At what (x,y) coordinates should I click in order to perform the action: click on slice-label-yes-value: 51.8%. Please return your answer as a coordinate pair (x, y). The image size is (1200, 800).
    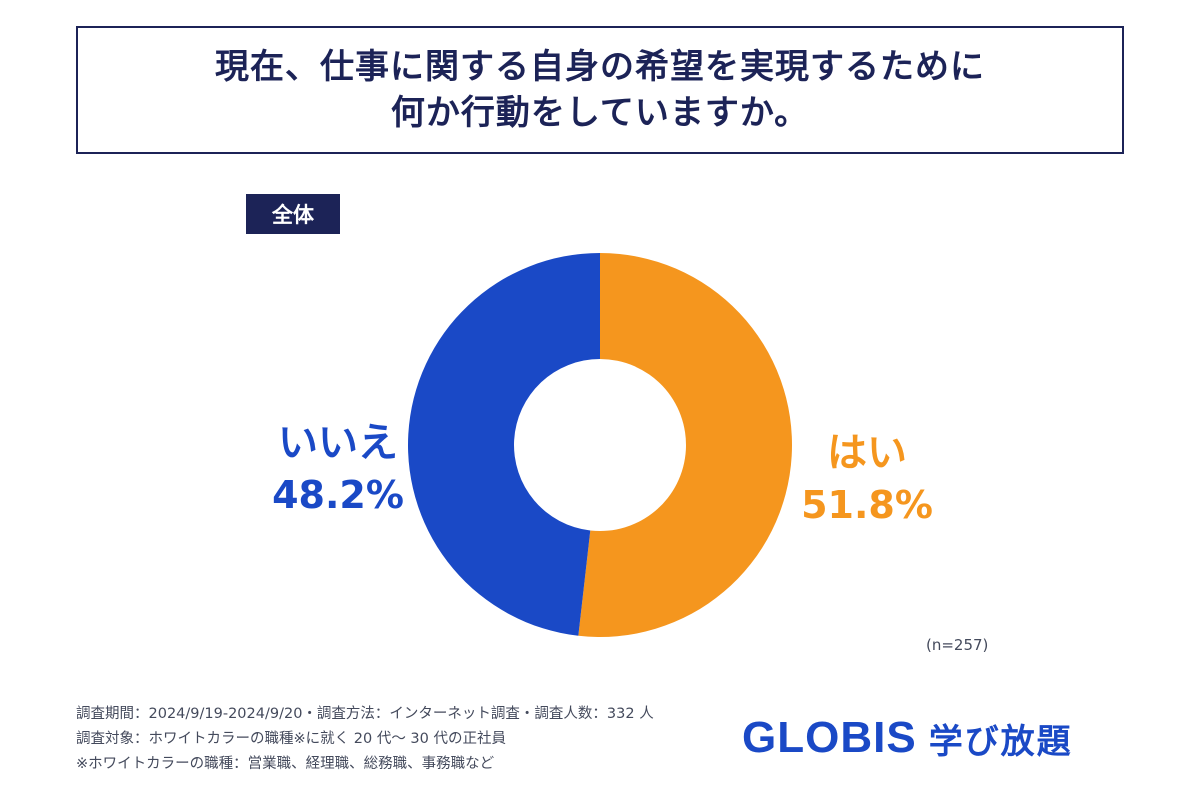
    Looking at the image, I should click on (867, 505).